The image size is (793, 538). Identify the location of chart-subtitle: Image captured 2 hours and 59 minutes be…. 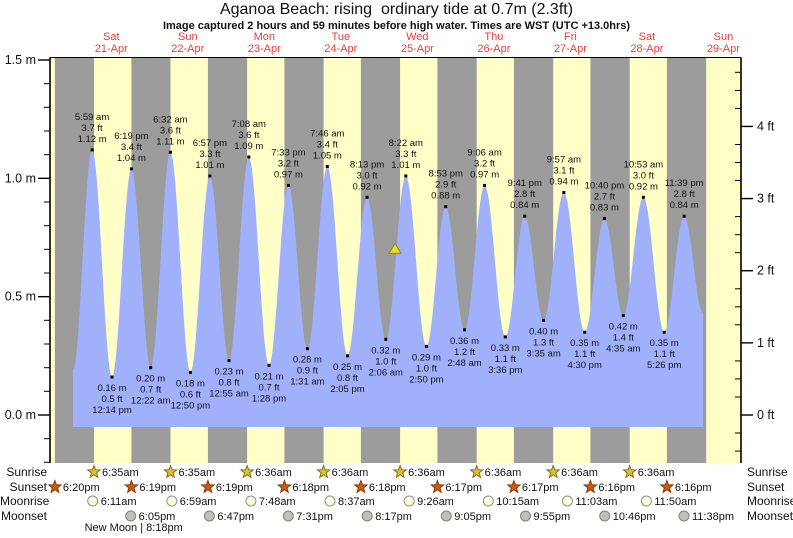
(396, 26).